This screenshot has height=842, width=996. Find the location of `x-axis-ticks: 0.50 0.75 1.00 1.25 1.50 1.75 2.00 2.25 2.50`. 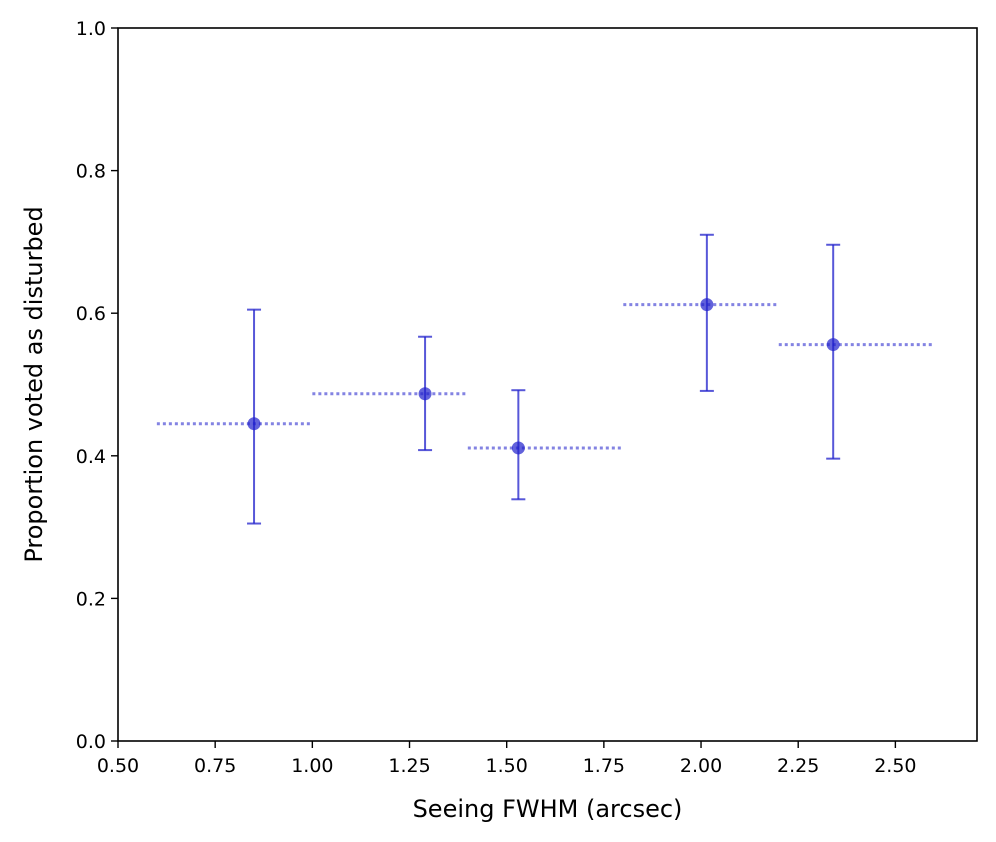

x-axis-ticks: 0.50 0.75 1.00 1.25 1.50 1.75 2.00 2.25 2.50 is located at coordinates (507, 759).